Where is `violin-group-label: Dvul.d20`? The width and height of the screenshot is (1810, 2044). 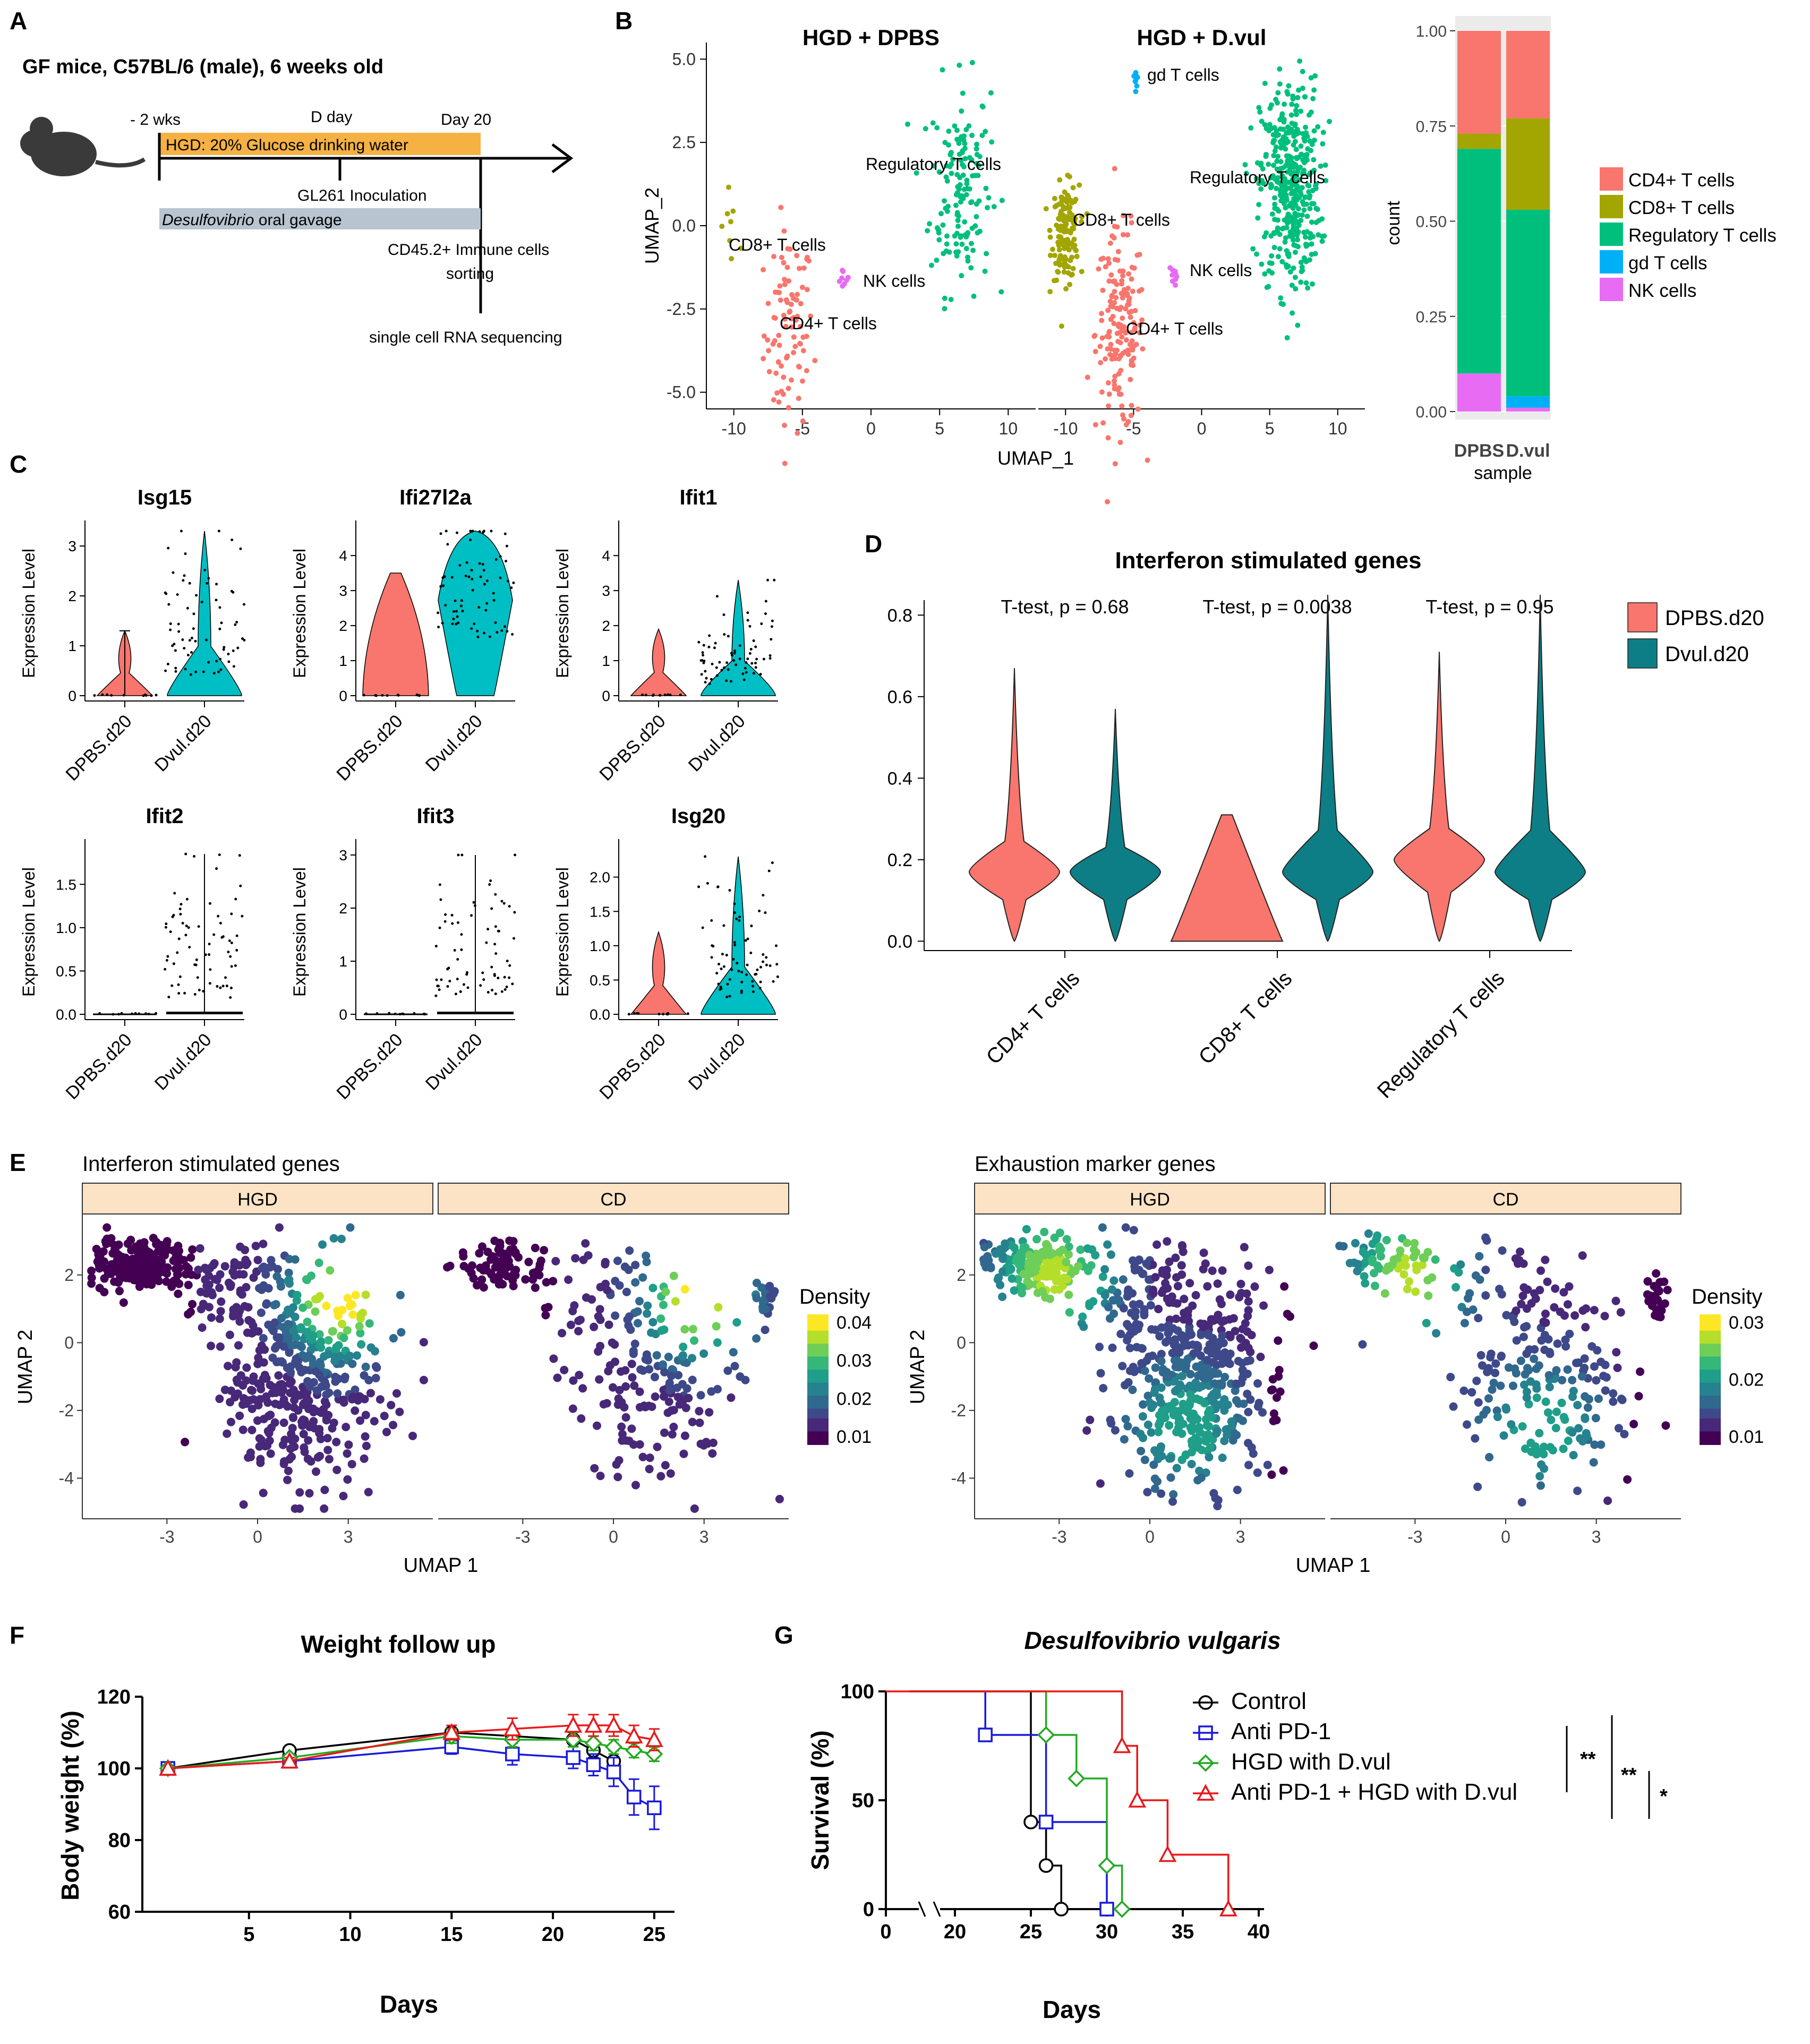
violin-group-label: Dvul.d20 is located at coordinates (454, 1062).